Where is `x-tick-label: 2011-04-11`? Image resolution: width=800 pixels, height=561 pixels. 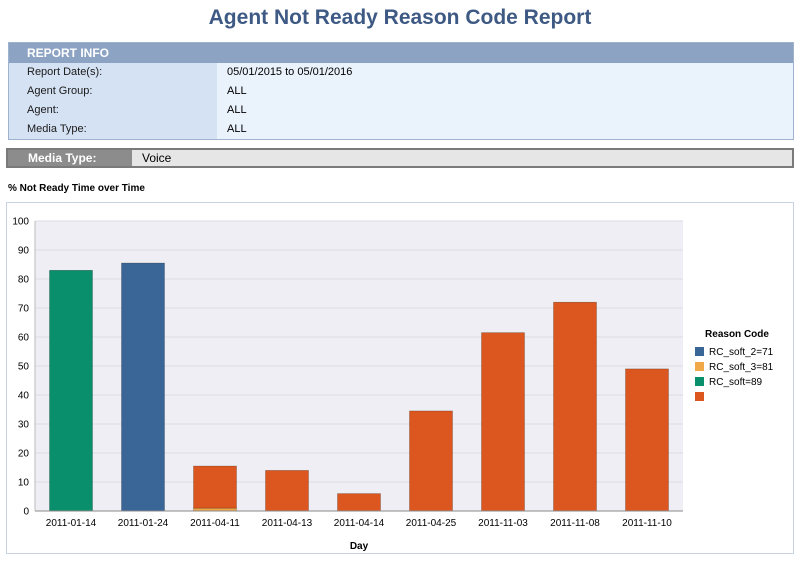 x-tick-label: 2011-04-11 is located at coordinates (215, 523).